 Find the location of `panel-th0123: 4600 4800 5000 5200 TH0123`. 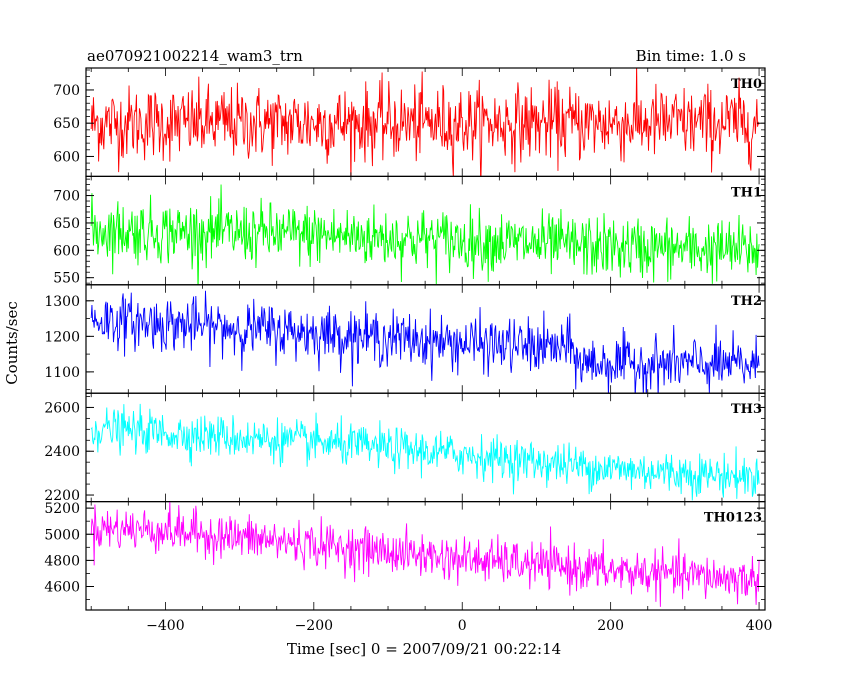

panel-th0123: 4600 4800 5000 5200 TH0123 is located at coordinates (405, 556).